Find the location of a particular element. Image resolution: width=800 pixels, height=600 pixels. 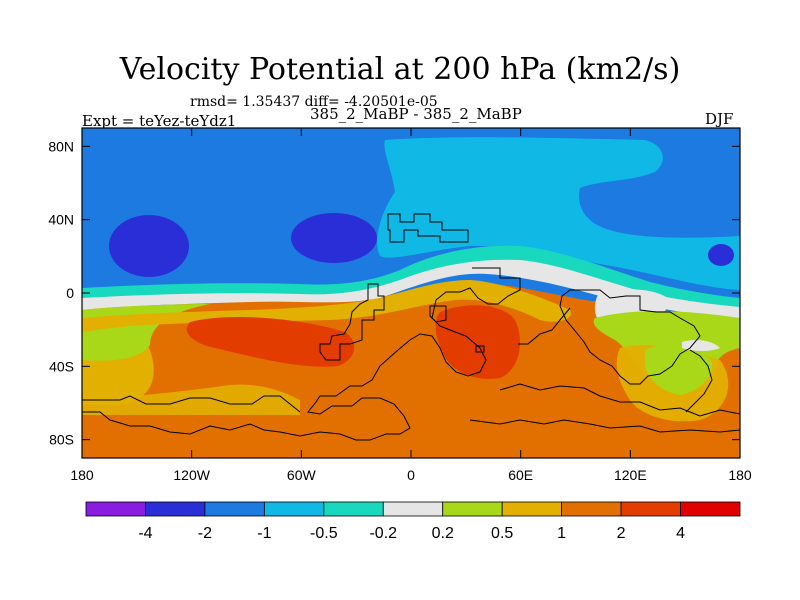

region-australia-core is located at coordinates (679, 369).